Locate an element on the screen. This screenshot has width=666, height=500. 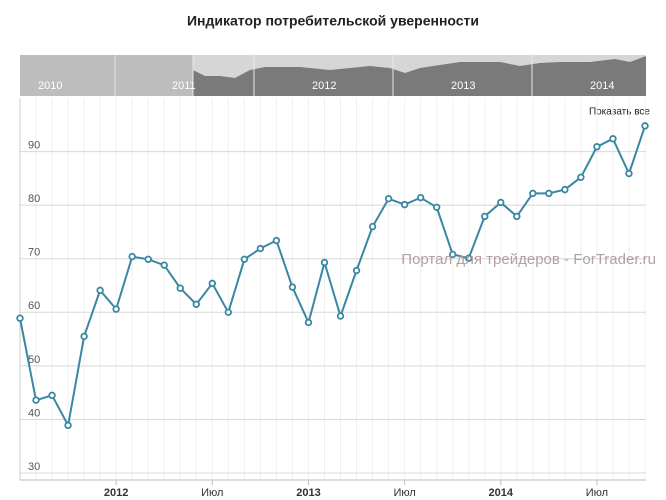
navigator is located at coordinates (333, 75).